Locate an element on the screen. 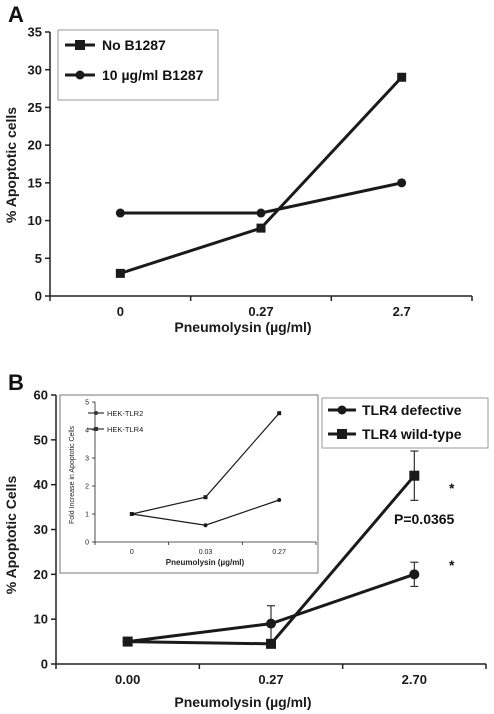  panel-b-label: B is located at coordinates (16, 382).